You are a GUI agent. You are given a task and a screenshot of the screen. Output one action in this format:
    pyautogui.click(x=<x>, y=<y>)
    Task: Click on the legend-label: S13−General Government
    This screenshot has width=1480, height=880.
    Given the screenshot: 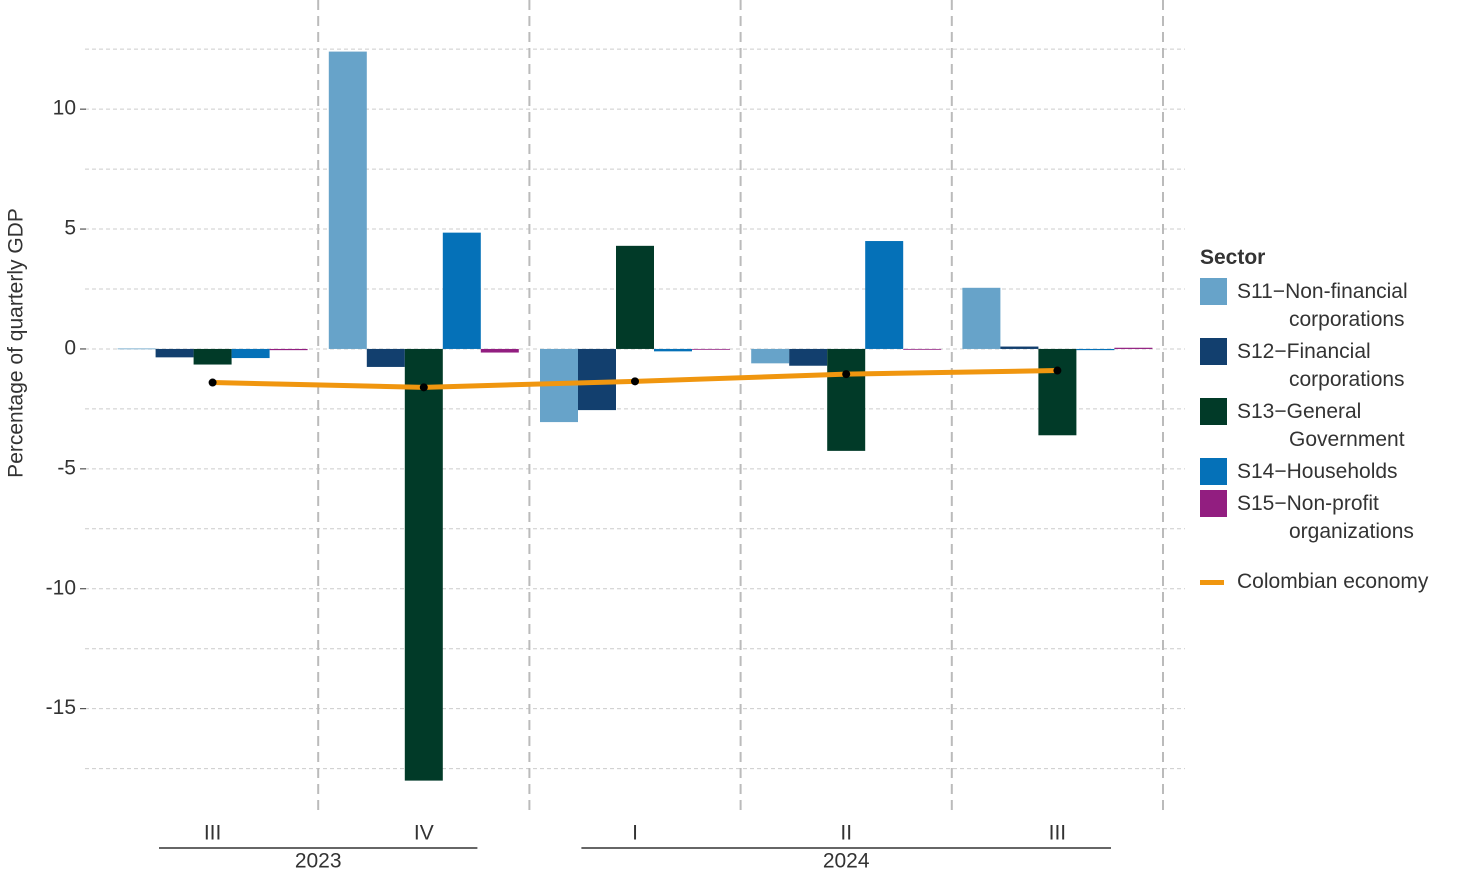 What is the action you would take?
    pyautogui.click(x=1321, y=425)
    